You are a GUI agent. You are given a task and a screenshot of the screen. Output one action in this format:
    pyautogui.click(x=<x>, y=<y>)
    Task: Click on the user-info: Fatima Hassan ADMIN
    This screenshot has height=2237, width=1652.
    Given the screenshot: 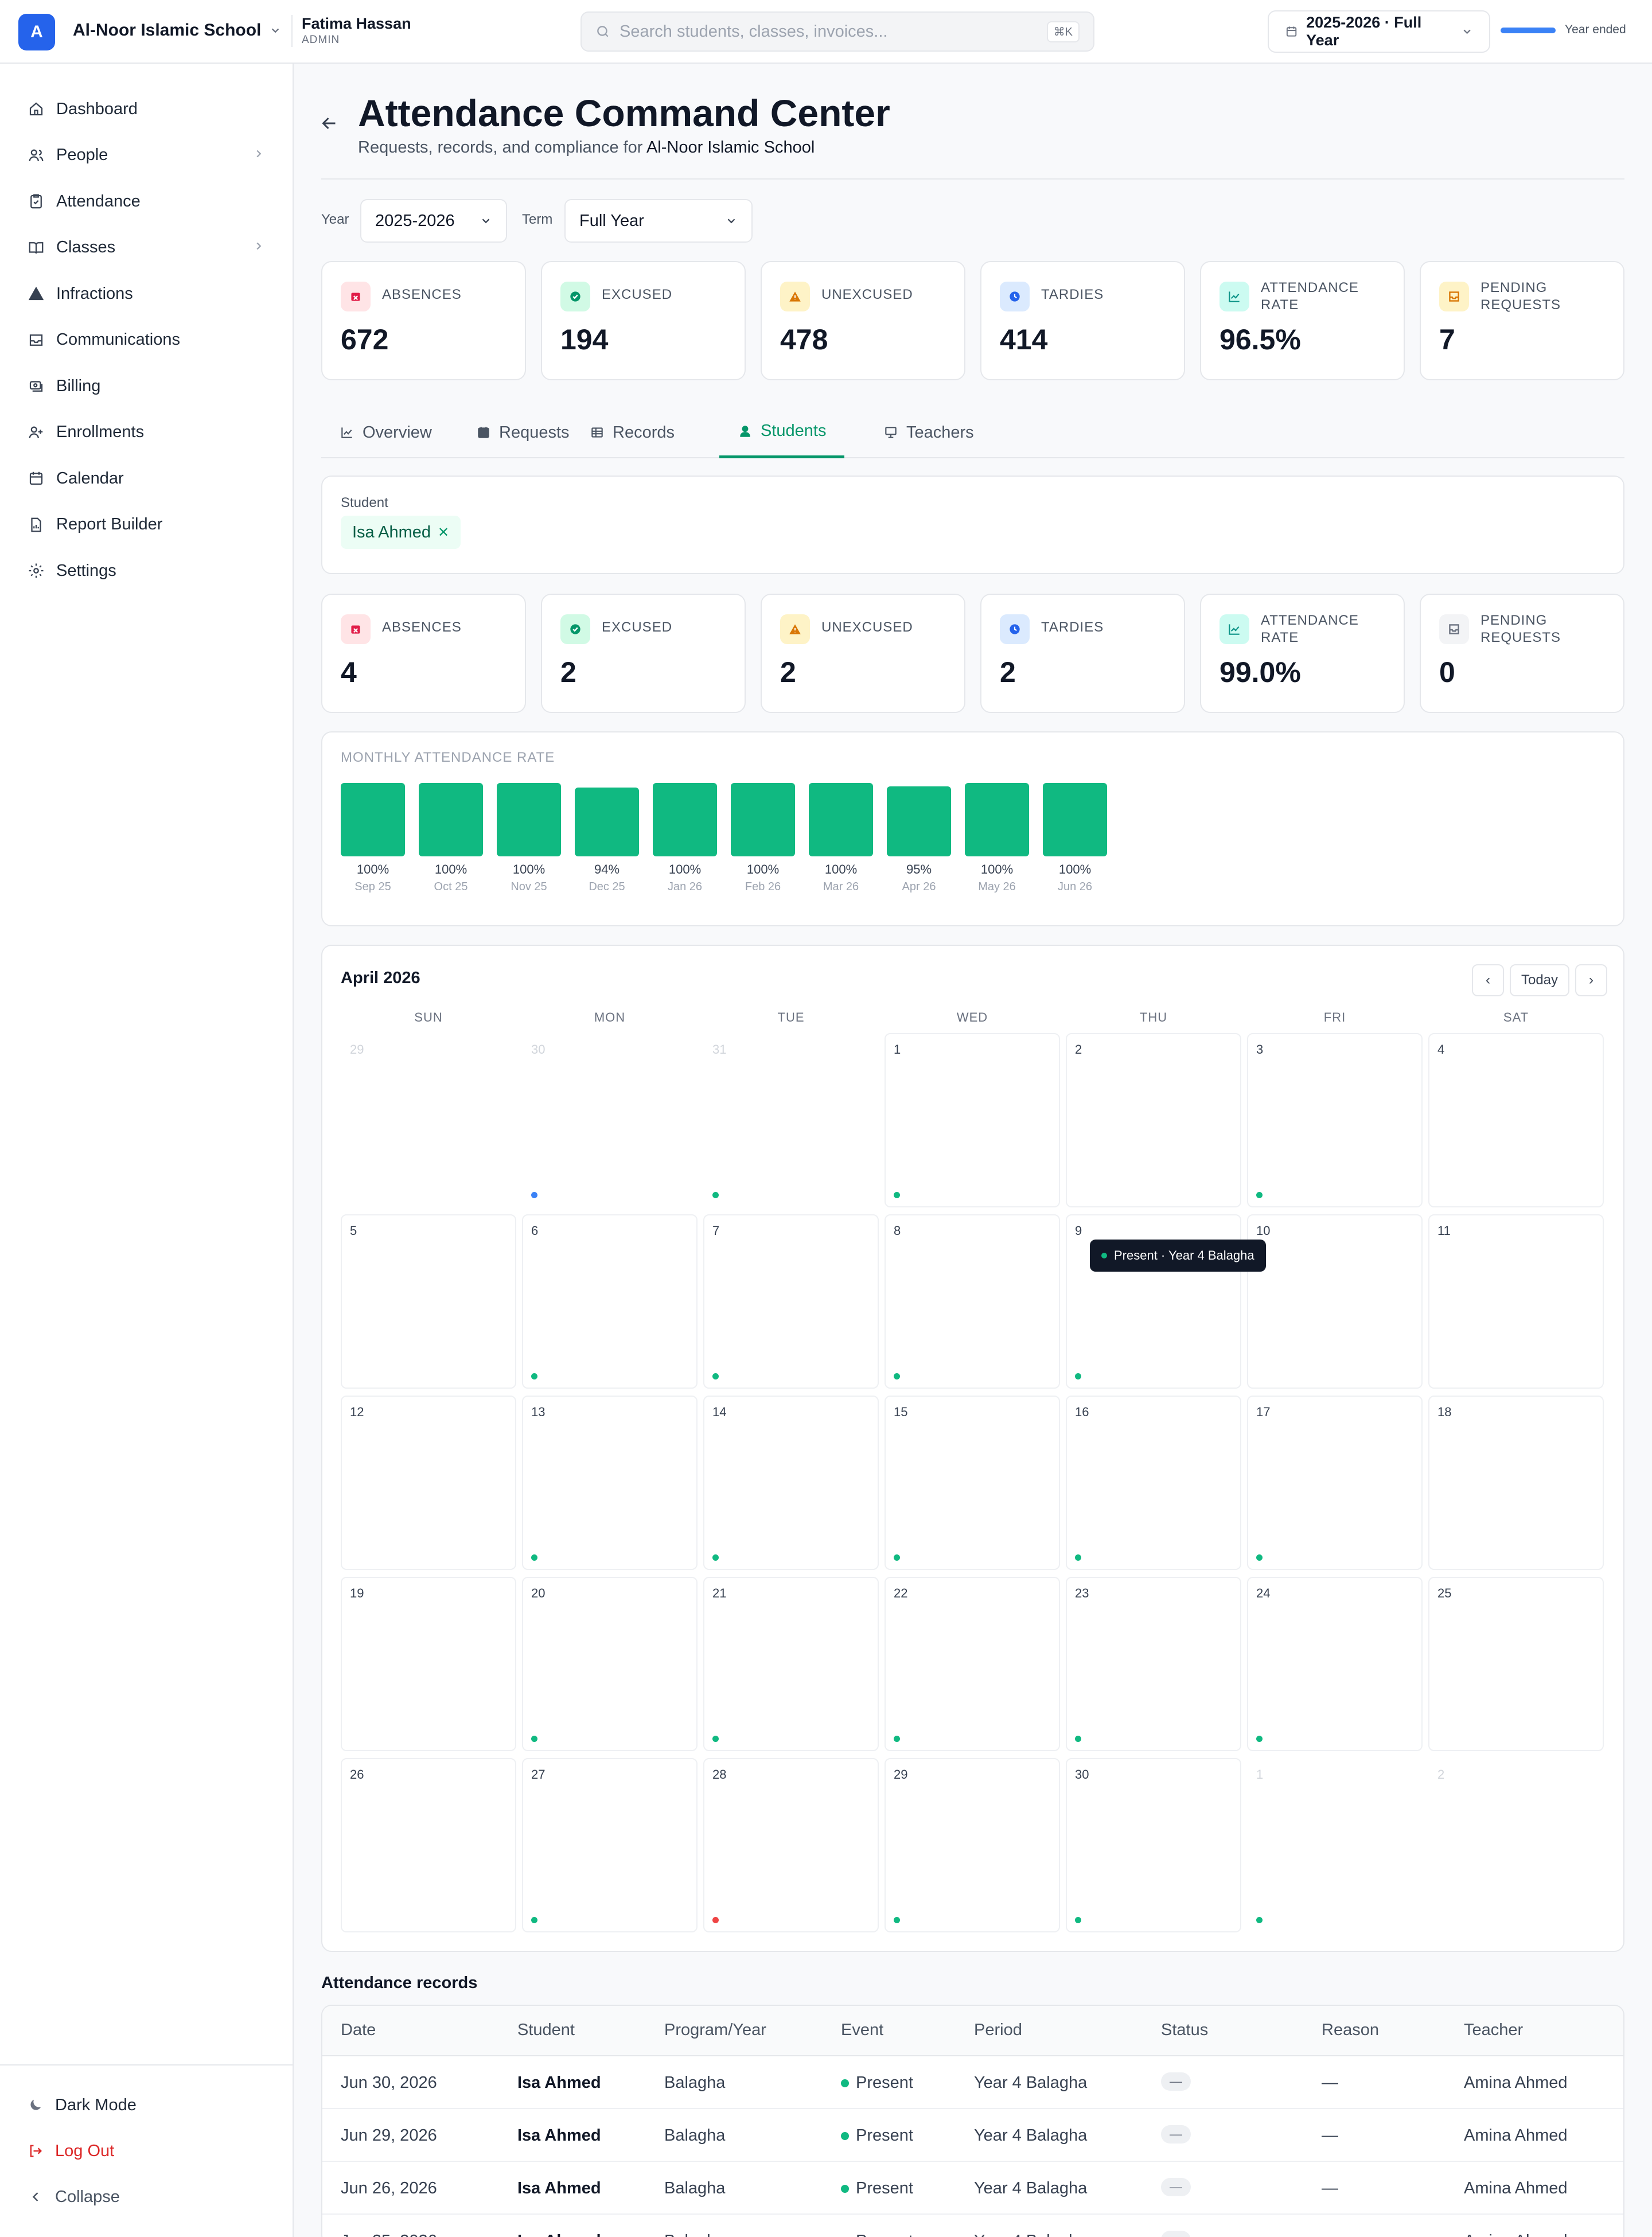 What is the action you would take?
    pyautogui.click(x=356, y=30)
    